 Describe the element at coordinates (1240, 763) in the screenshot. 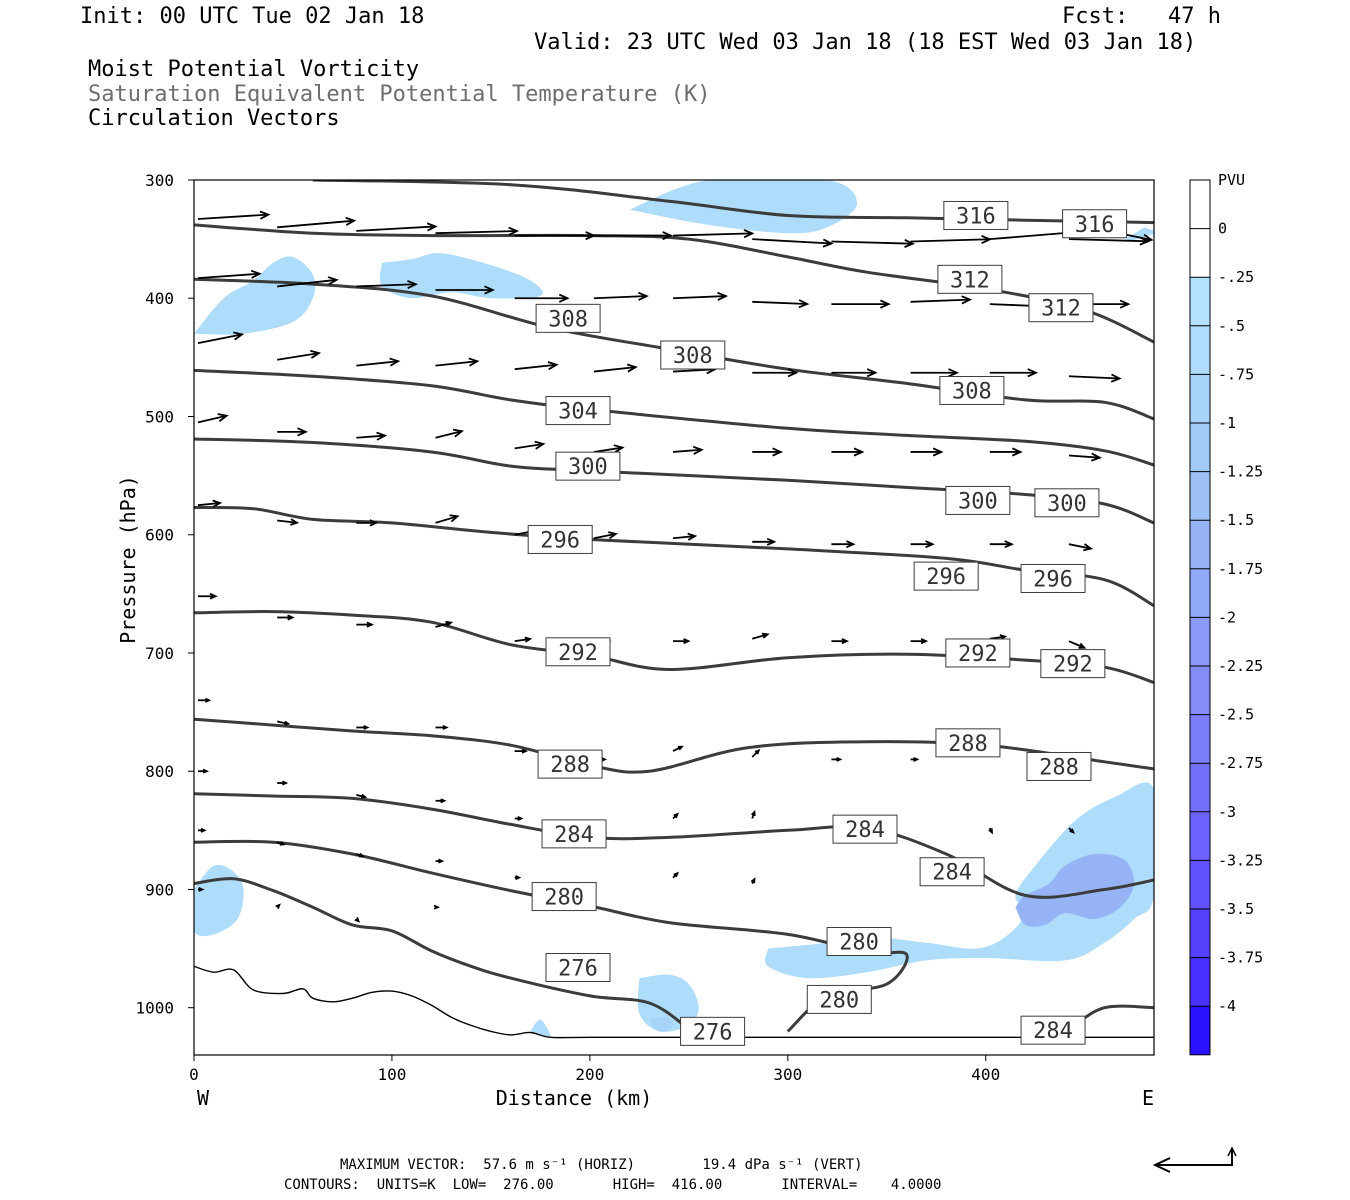

I see `colorbar-tick-label: -2.75` at that location.